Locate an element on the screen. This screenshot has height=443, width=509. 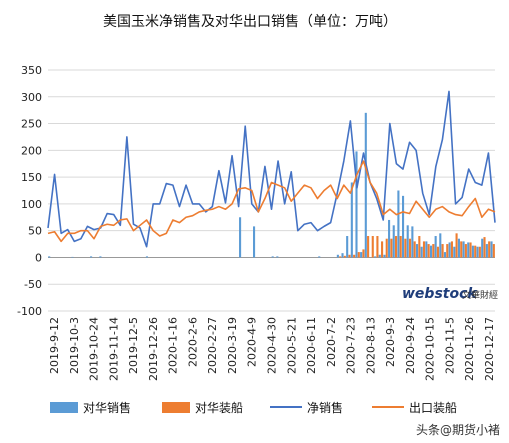
y-tick-label: 150 is located at coordinates (31, 177).